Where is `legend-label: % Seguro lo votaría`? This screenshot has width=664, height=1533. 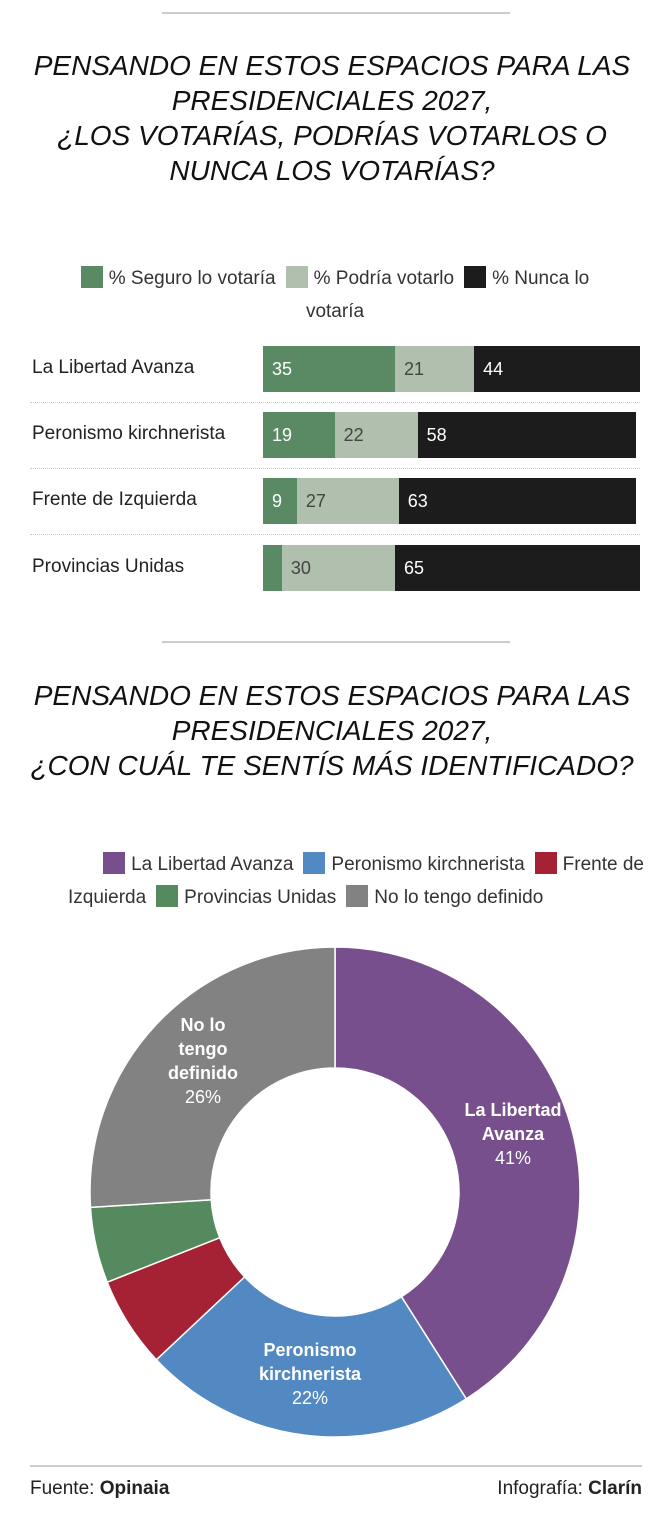
legend-label: % Seguro lo votaría is located at coordinates (192, 278).